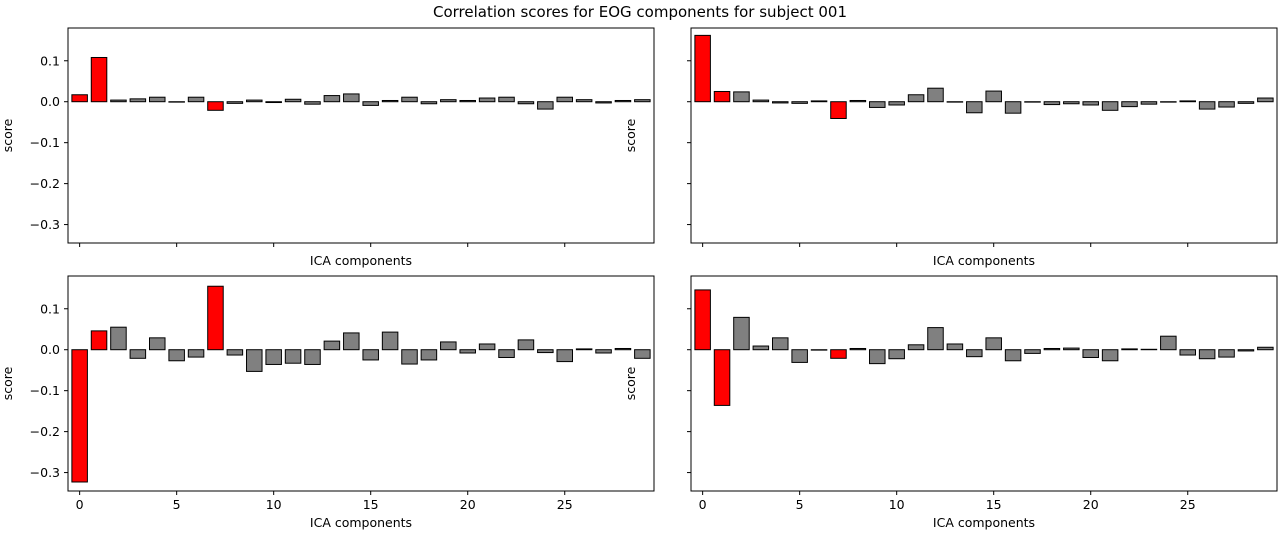 This screenshot has width=1280, height=540. I want to click on y-tick-label: −0.1, so click(45, 142).